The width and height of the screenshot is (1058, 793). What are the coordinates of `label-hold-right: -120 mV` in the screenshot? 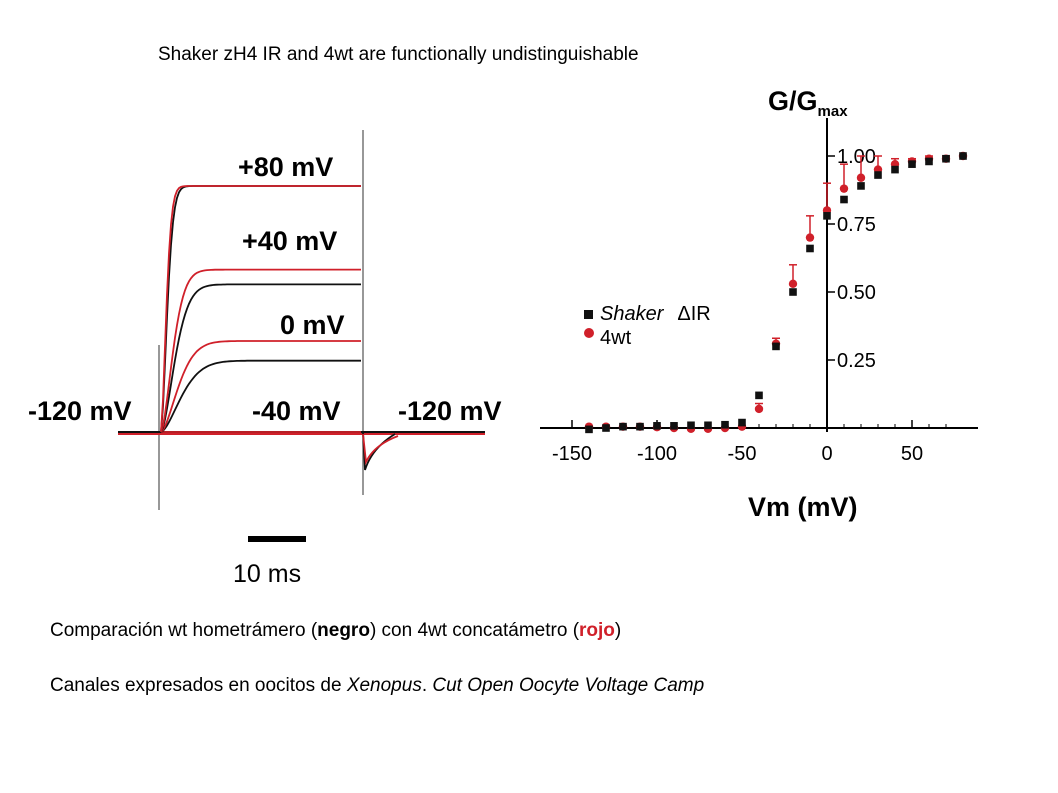 It's located at (450, 411).